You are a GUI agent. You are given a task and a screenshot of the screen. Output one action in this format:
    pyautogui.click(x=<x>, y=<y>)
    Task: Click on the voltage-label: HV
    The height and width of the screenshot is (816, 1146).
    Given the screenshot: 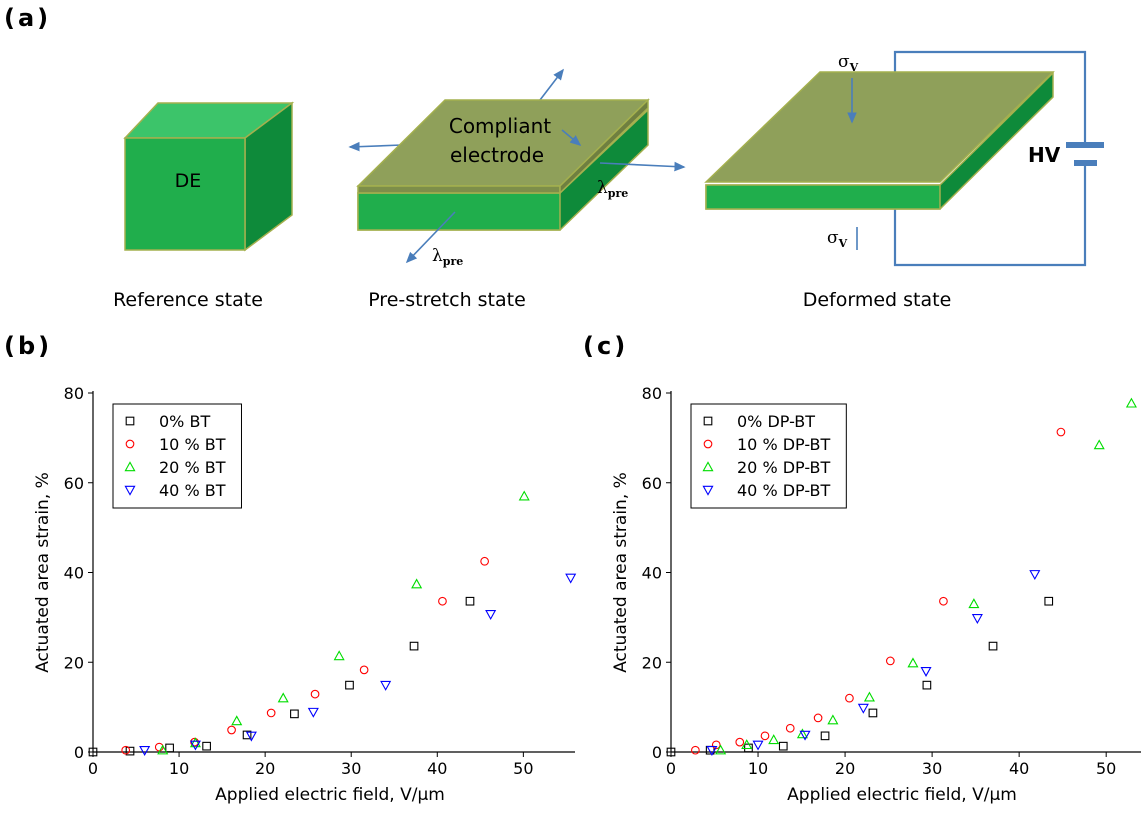 What is the action you would take?
    pyautogui.click(x=1044, y=155)
    